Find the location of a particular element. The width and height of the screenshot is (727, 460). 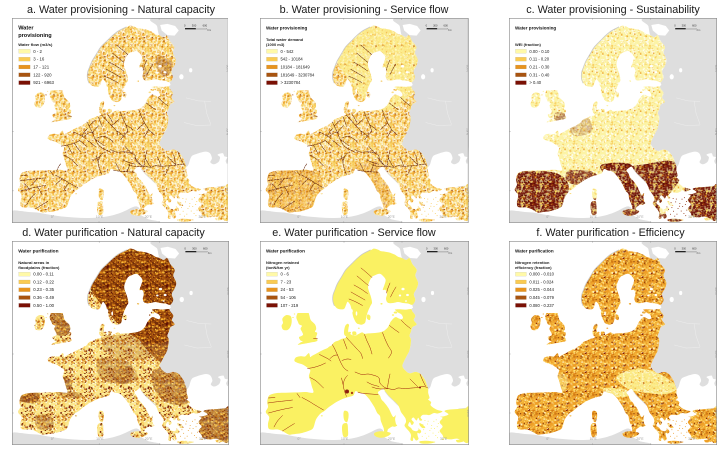

svg-text: 0.045 - 0.079 is located at coordinates (541, 297).